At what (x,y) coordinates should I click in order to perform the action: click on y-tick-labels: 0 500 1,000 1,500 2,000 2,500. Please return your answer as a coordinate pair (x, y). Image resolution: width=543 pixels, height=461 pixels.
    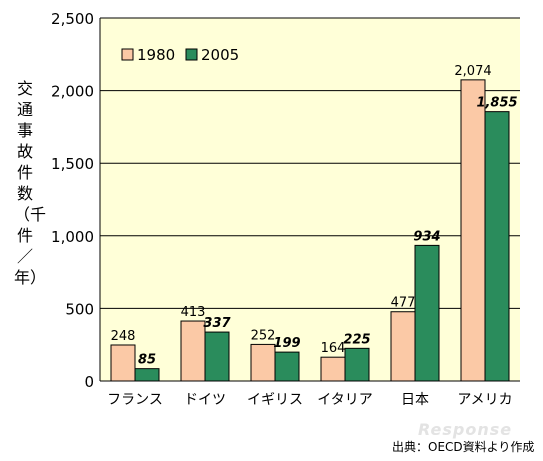
    Looking at the image, I should click on (72, 200).